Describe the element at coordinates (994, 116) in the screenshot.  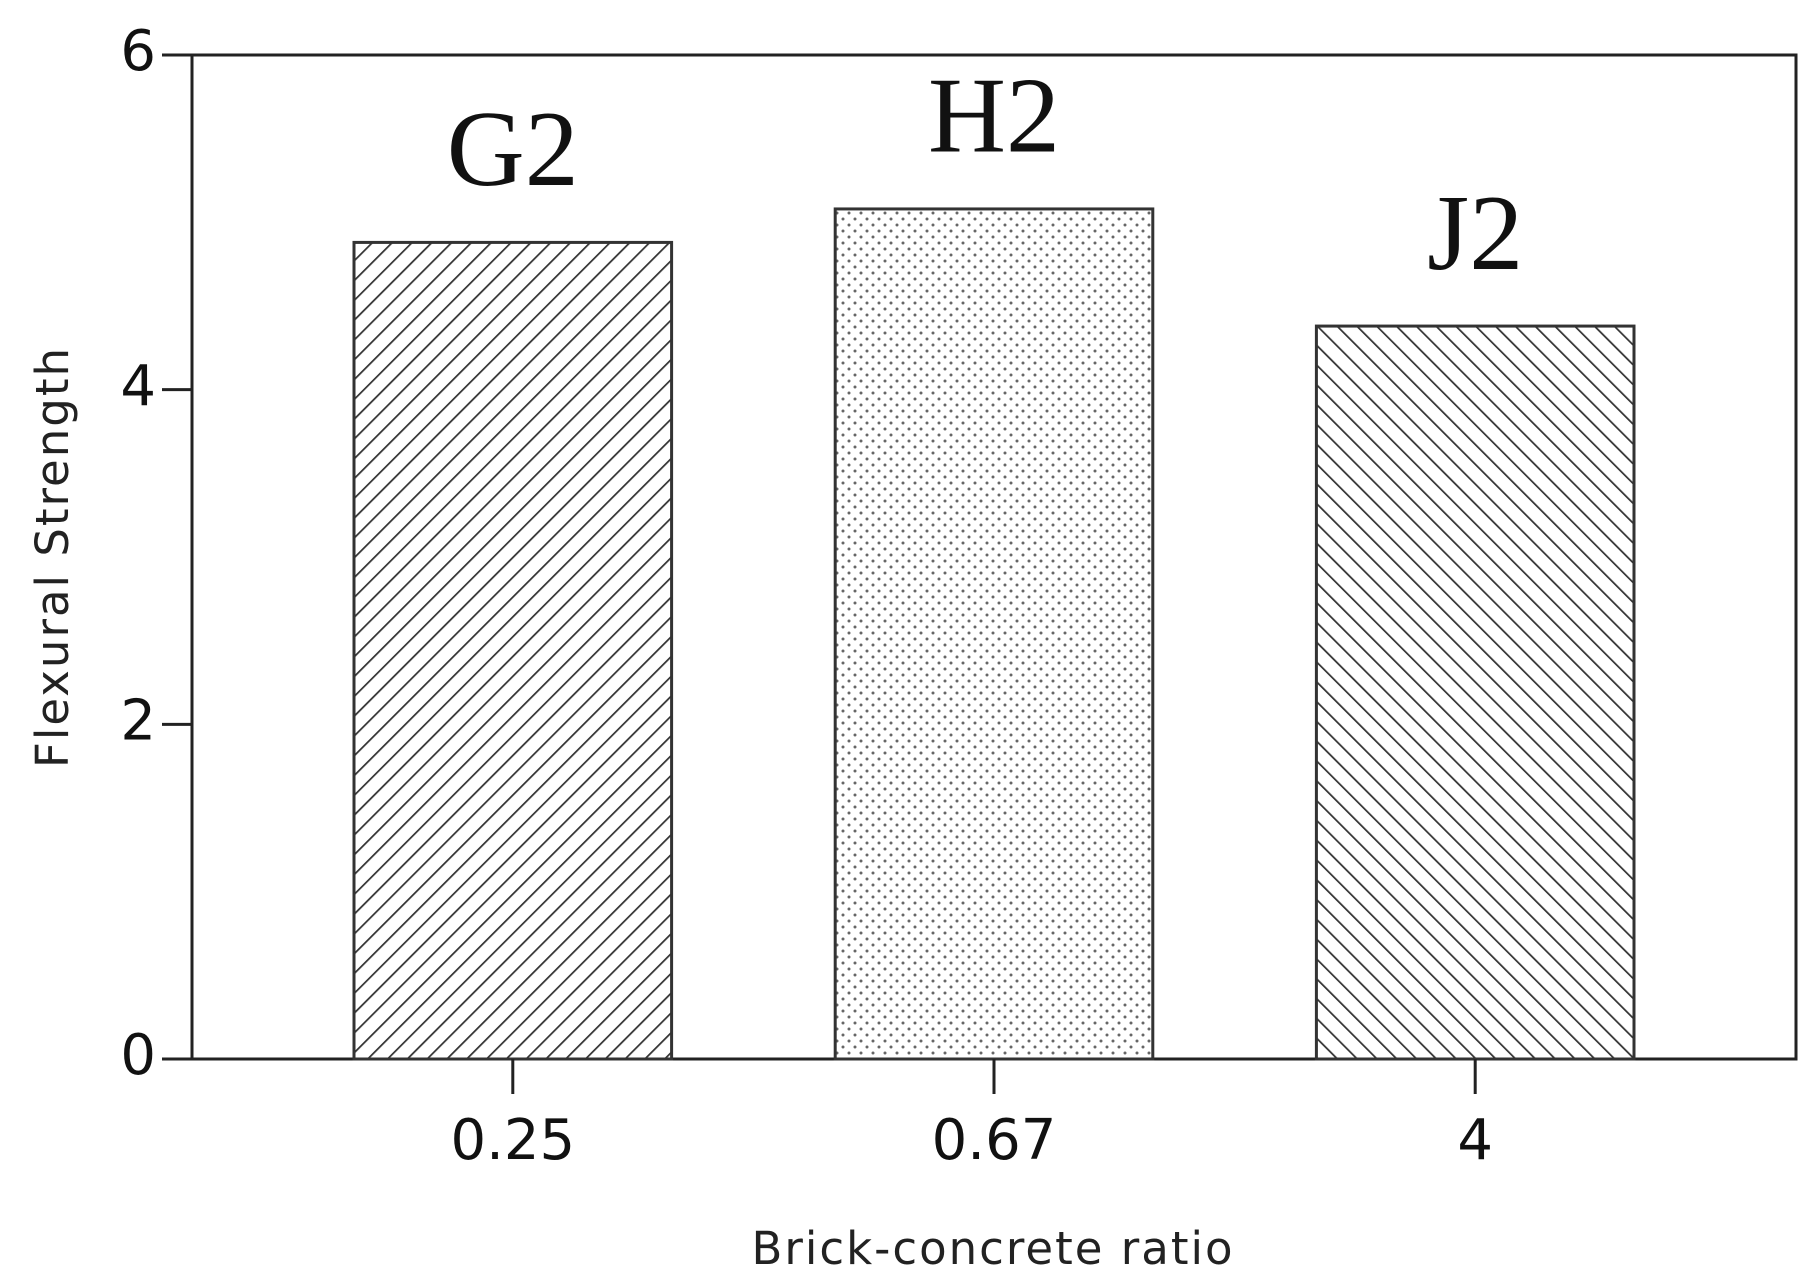
I see `bar-label: H2` at that location.